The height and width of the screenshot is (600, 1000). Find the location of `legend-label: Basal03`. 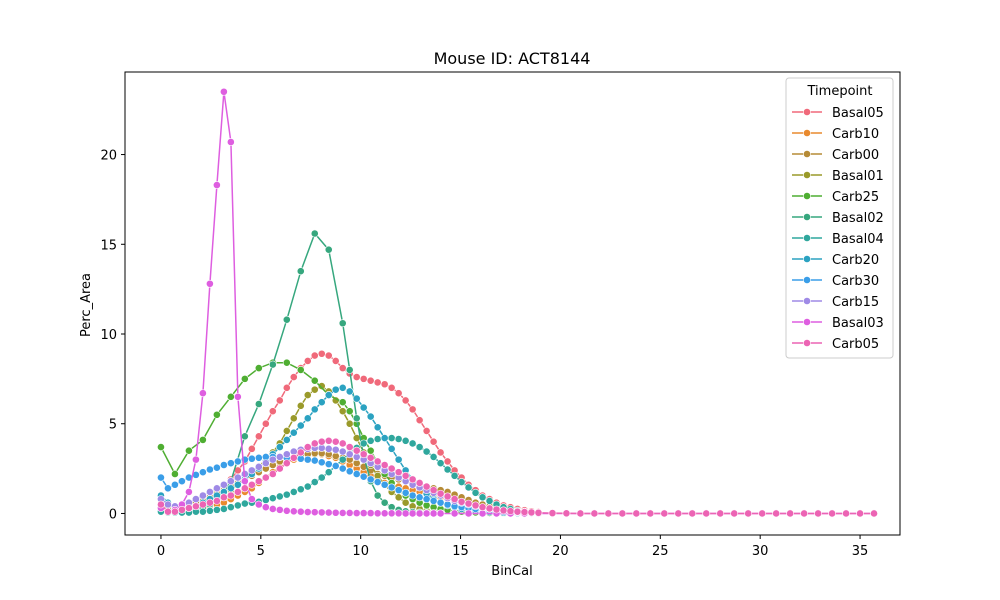

legend-label: Basal03 is located at coordinates (858, 323).